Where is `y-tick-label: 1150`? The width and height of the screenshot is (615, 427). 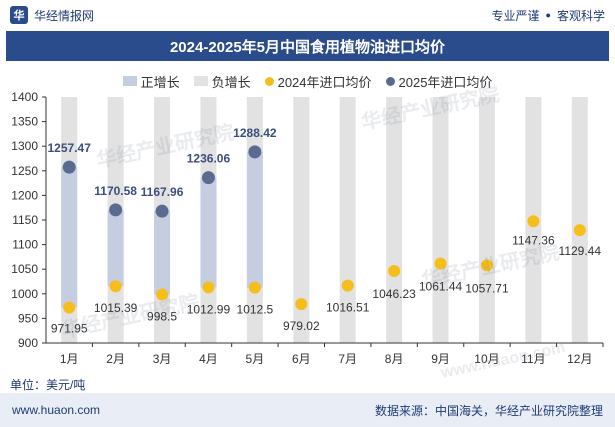
y-tick-label: 1150 is located at coordinates (25, 220).